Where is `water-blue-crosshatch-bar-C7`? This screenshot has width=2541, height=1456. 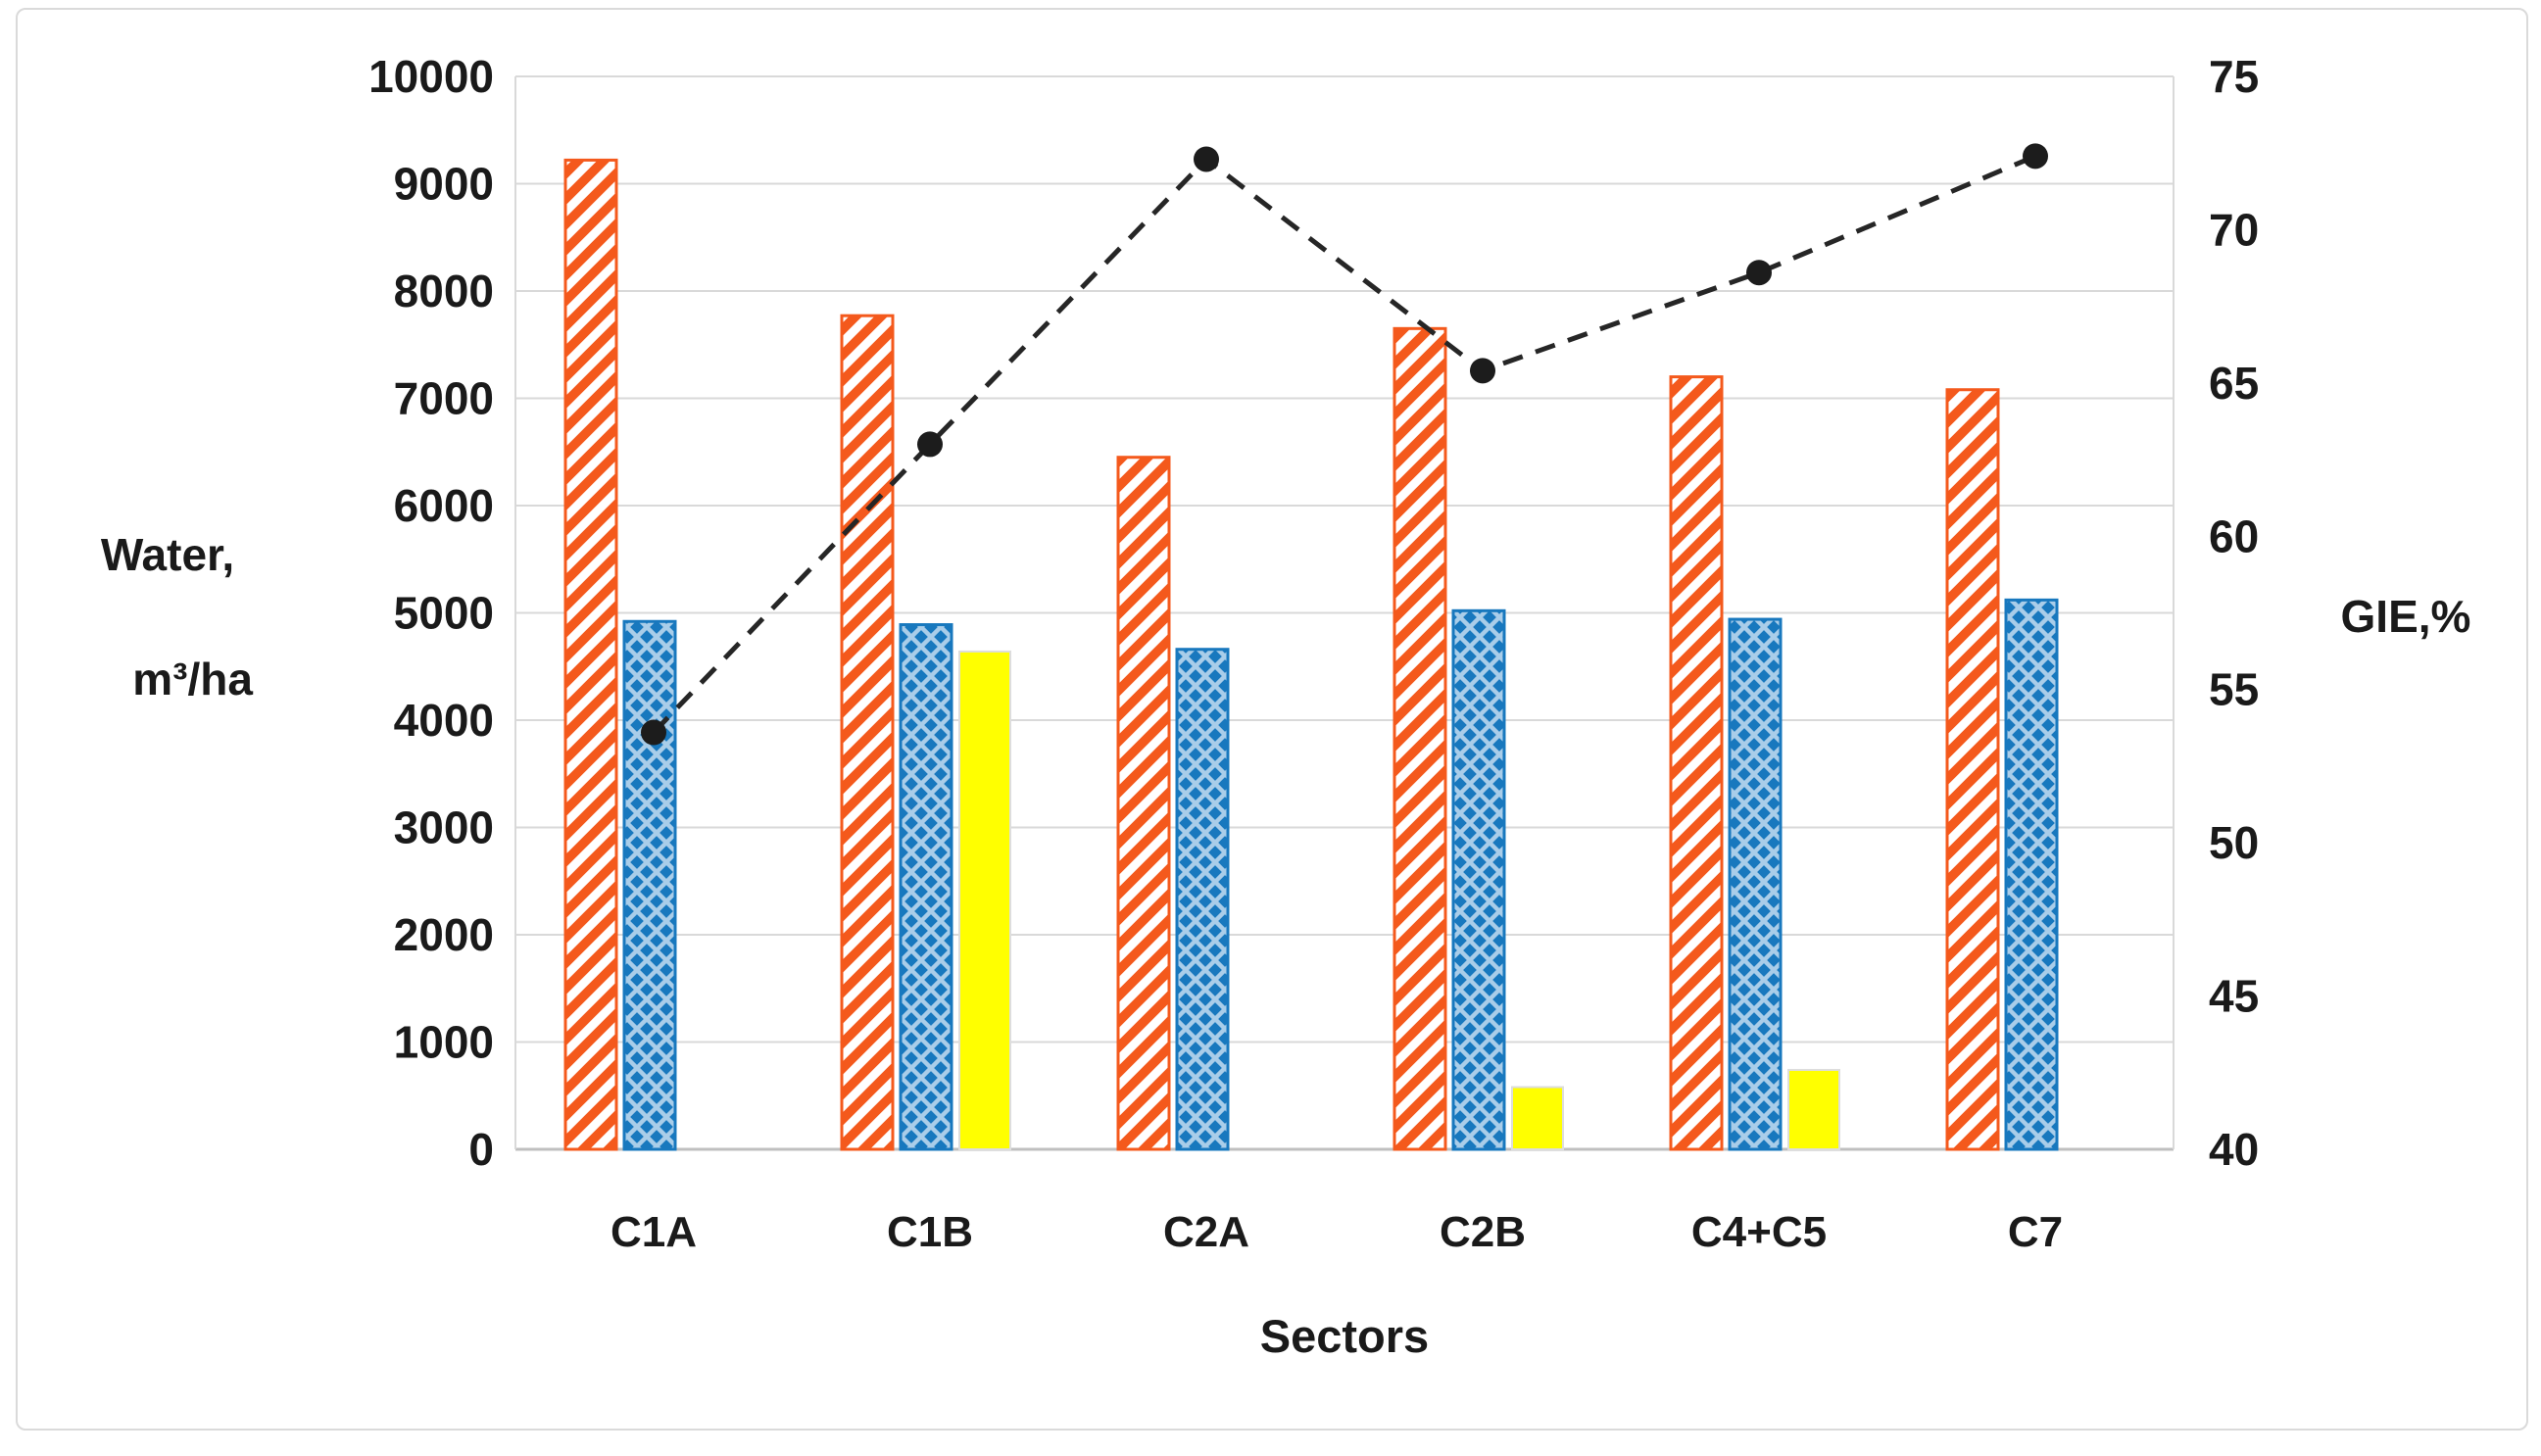 water-blue-crosshatch-bar-C7 is located at coordinates (2031, 874).